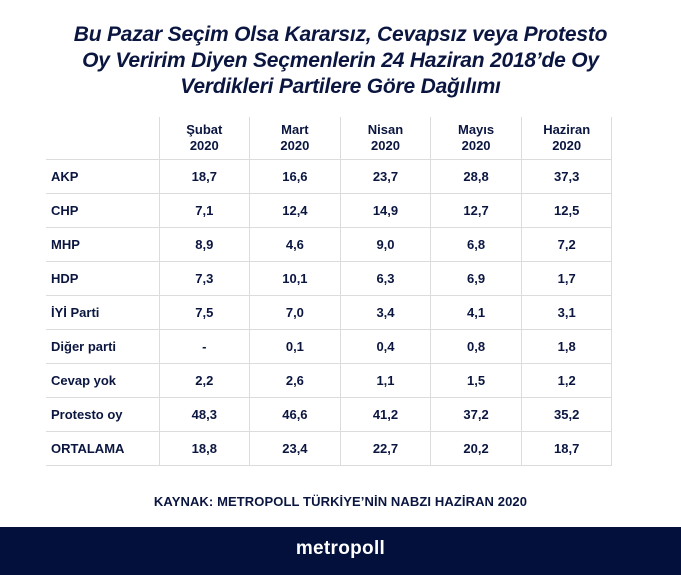 The image size is (681, 575). I want to click on table-row-chp: CHP 7,1 12,4 14,9 12,7 12,5, so click(329, 210).